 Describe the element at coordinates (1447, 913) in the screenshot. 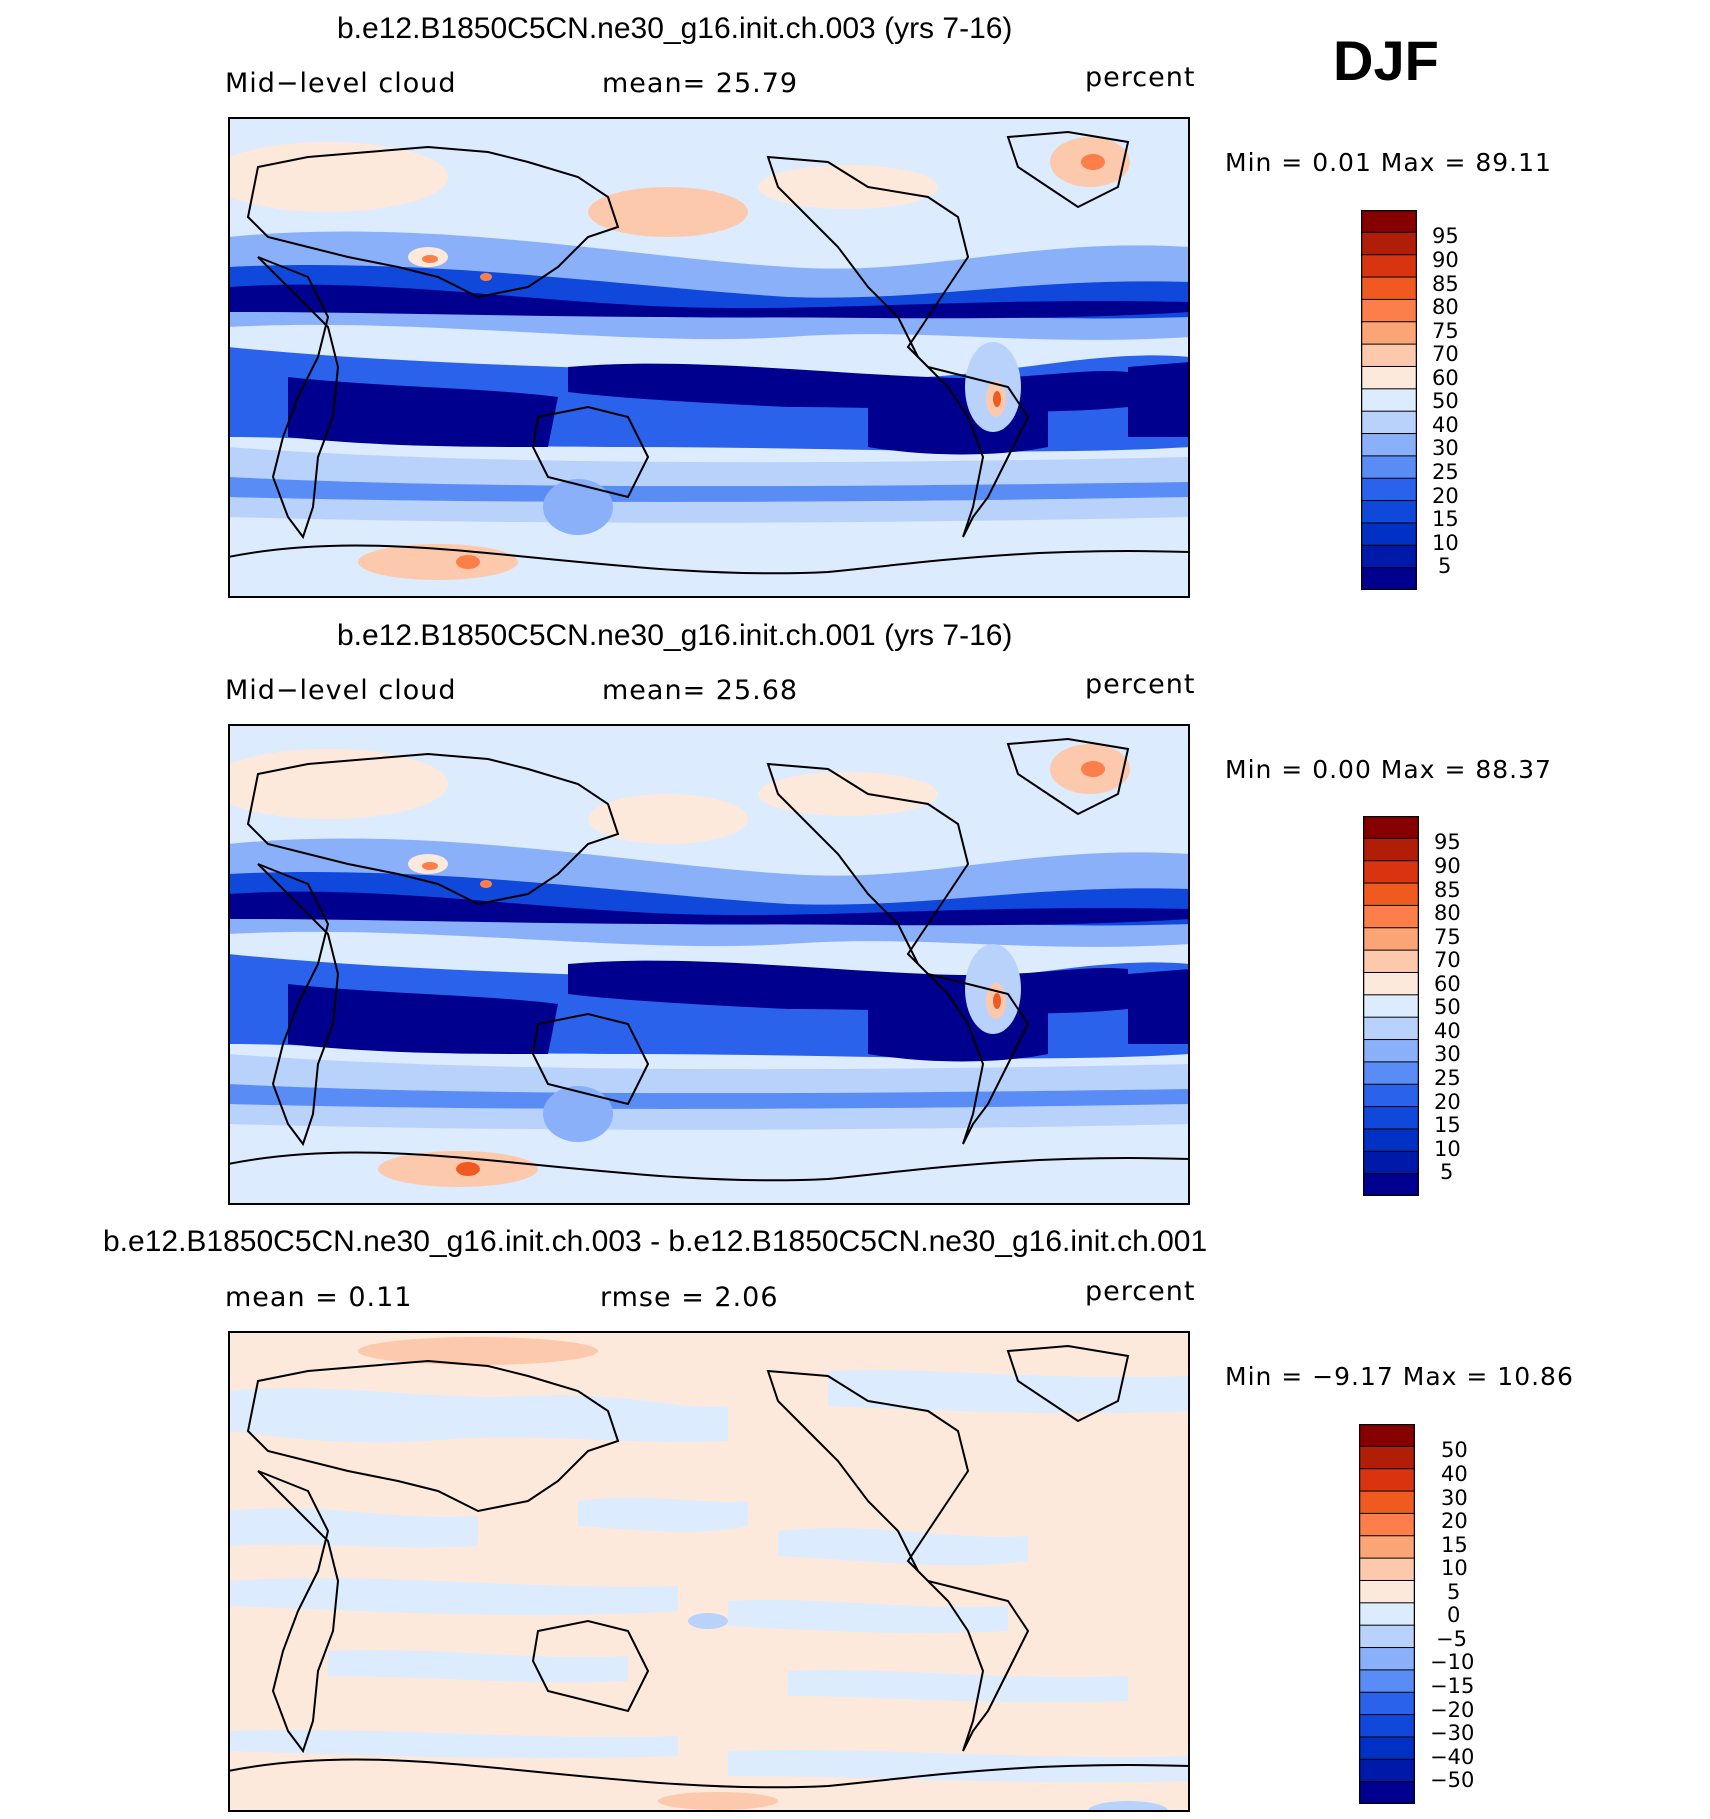

I see `panel-2-level-label: 80` at that location.